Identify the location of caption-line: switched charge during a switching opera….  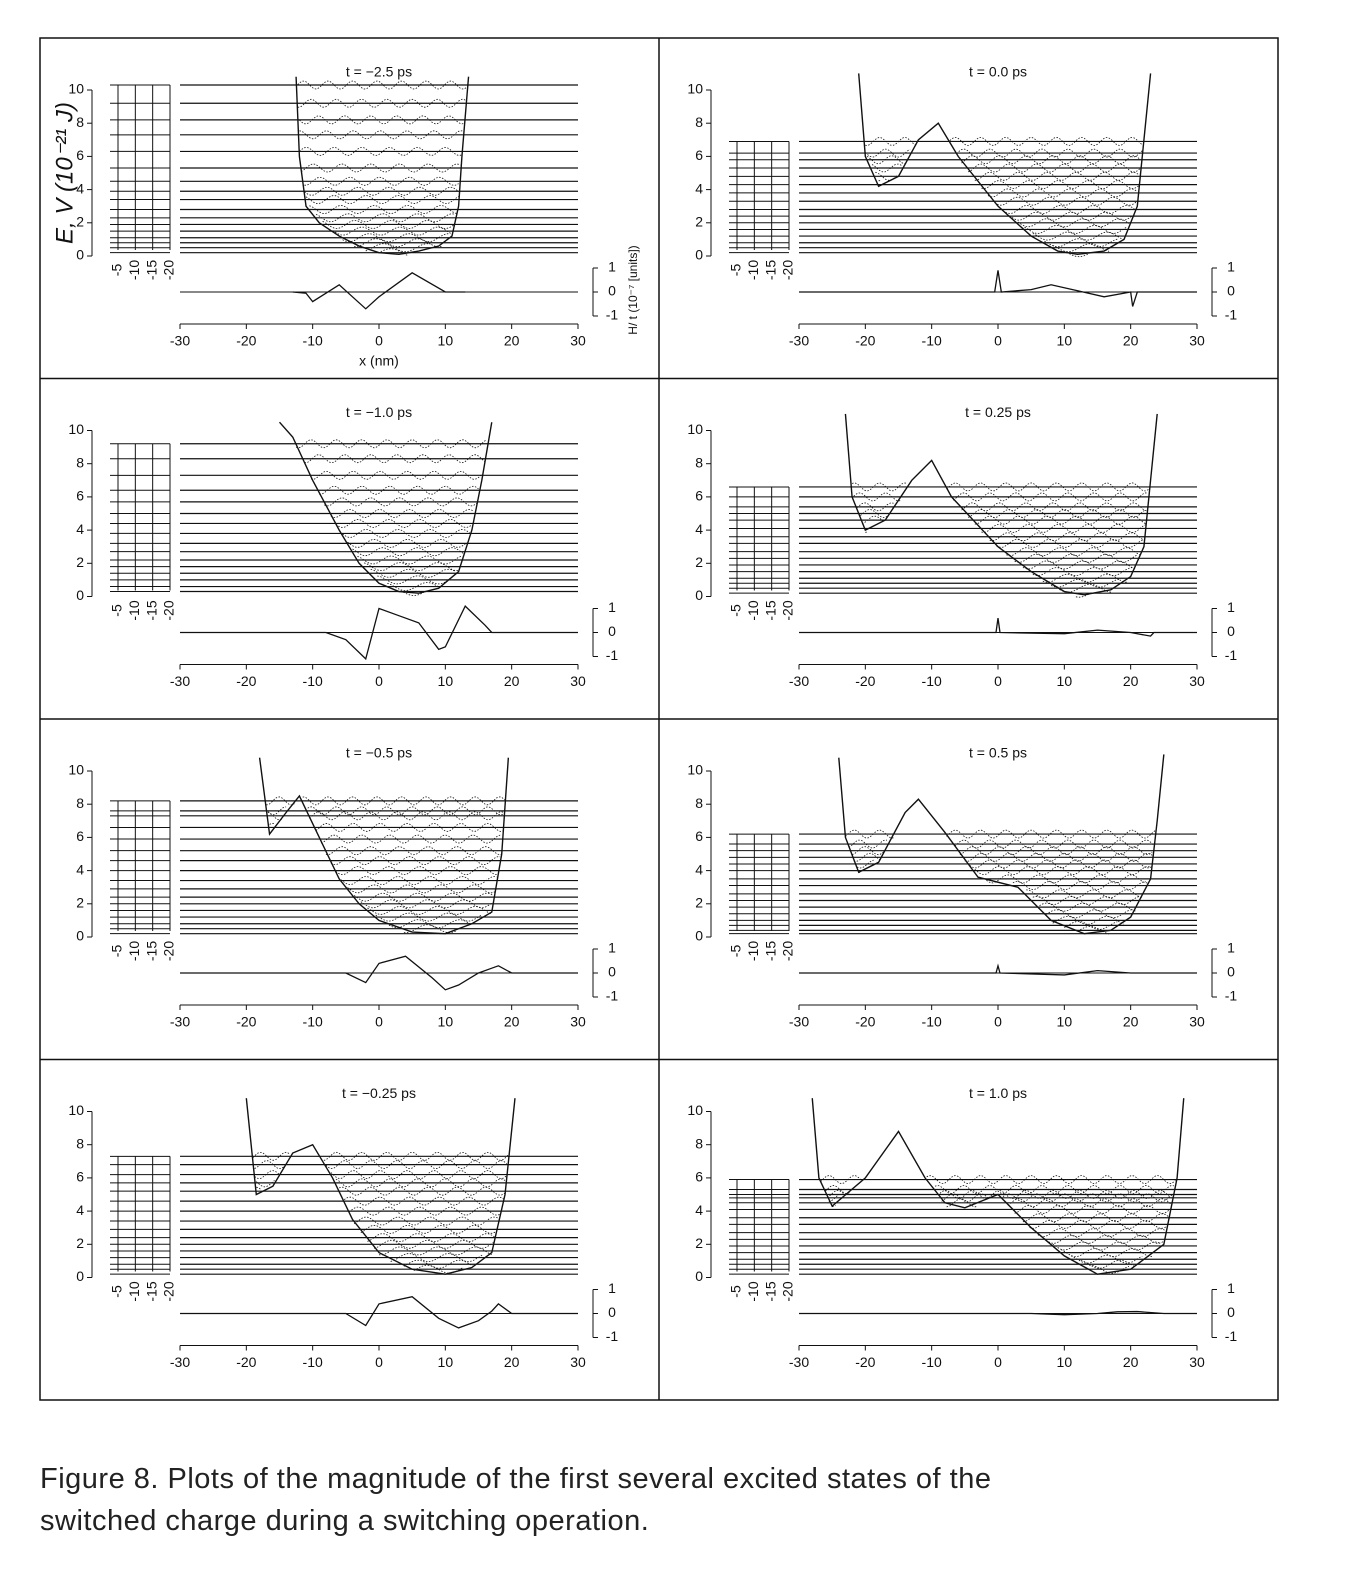
(344, 1521).